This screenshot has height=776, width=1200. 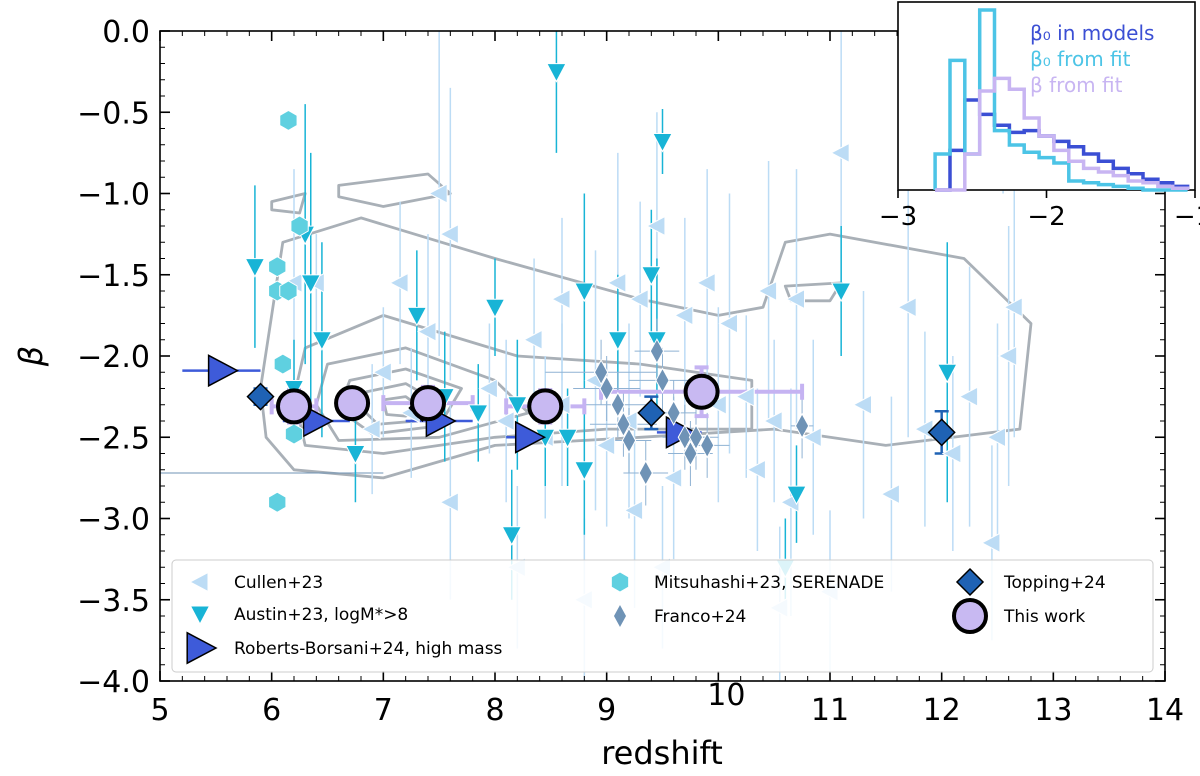 I want to click on legend-label: Cullen+23, so click(x=278, y=583).